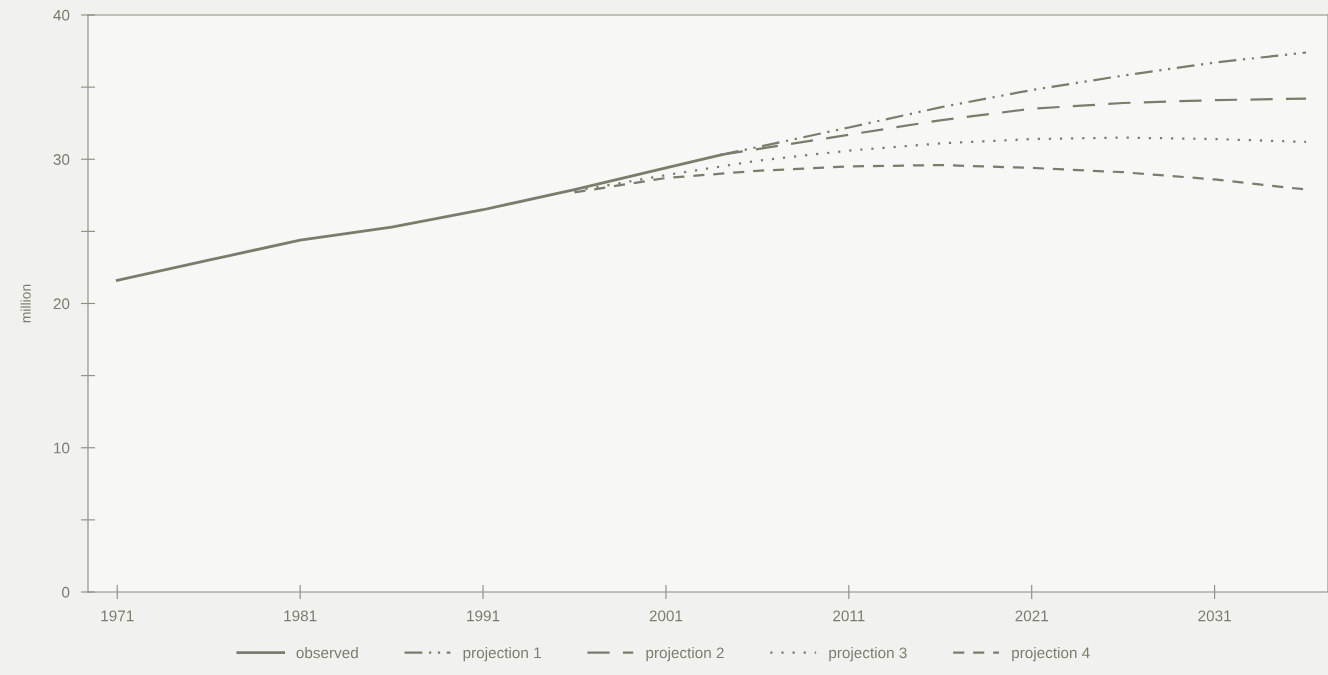 This screenshot has height=675, width=1328. I want to click on legend-label: projection 4, so click(1051, 654).